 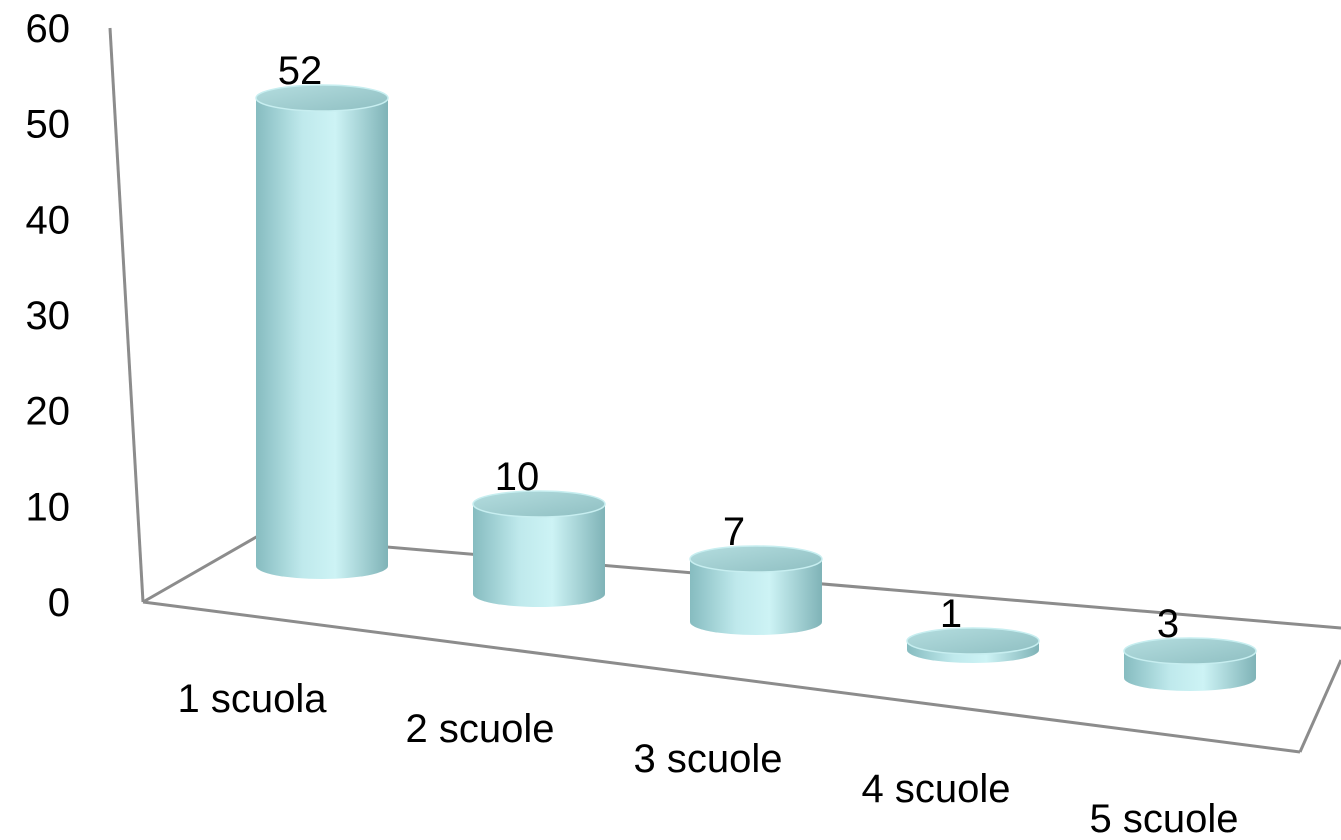 What do you see at coordinates (48, 507) in the screenshot?
I see `y-tick-label: 10` at bounding box center [48, 507].